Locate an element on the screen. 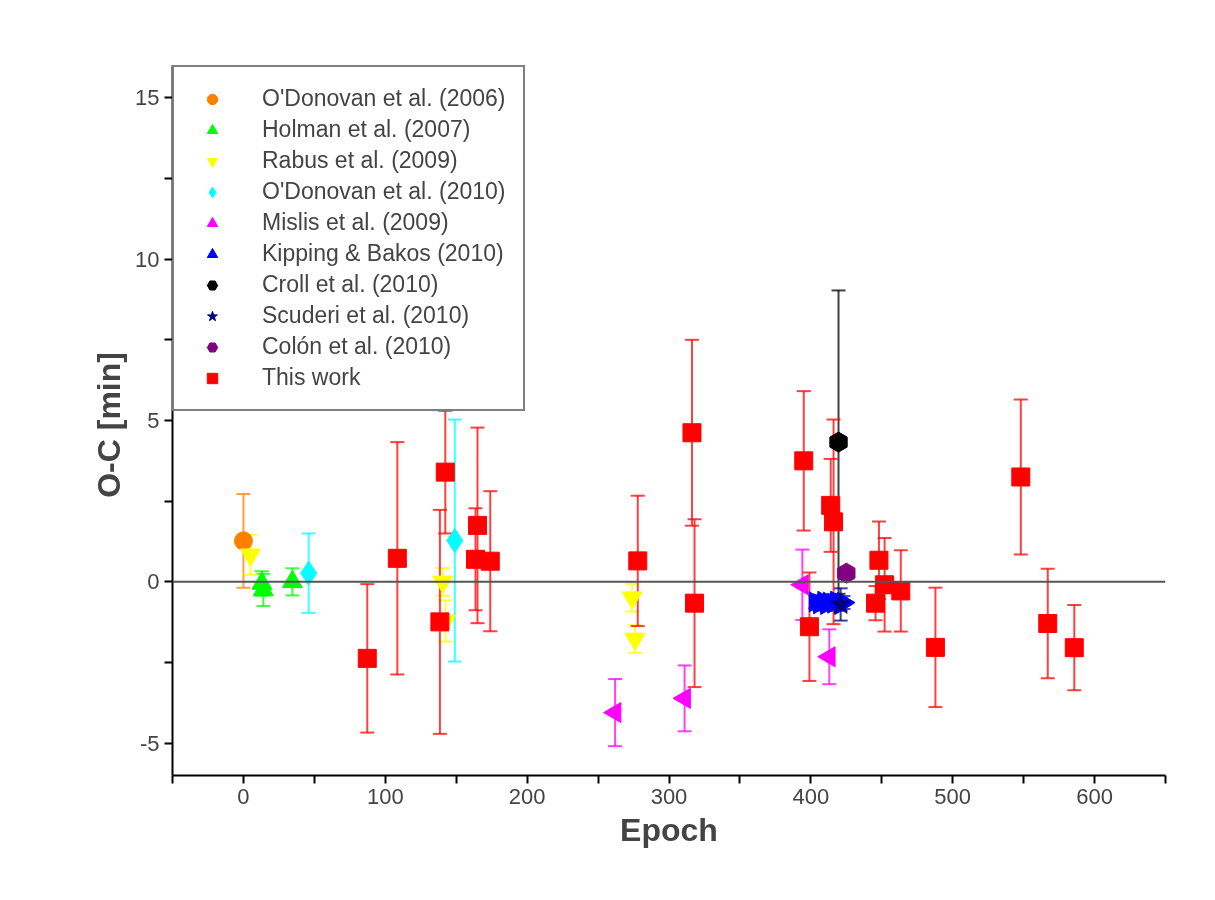 The height and width of the screenshot is (900, 1215). legend-label: O'Donovan et al. (2010) is located at coordinates (384, 191).